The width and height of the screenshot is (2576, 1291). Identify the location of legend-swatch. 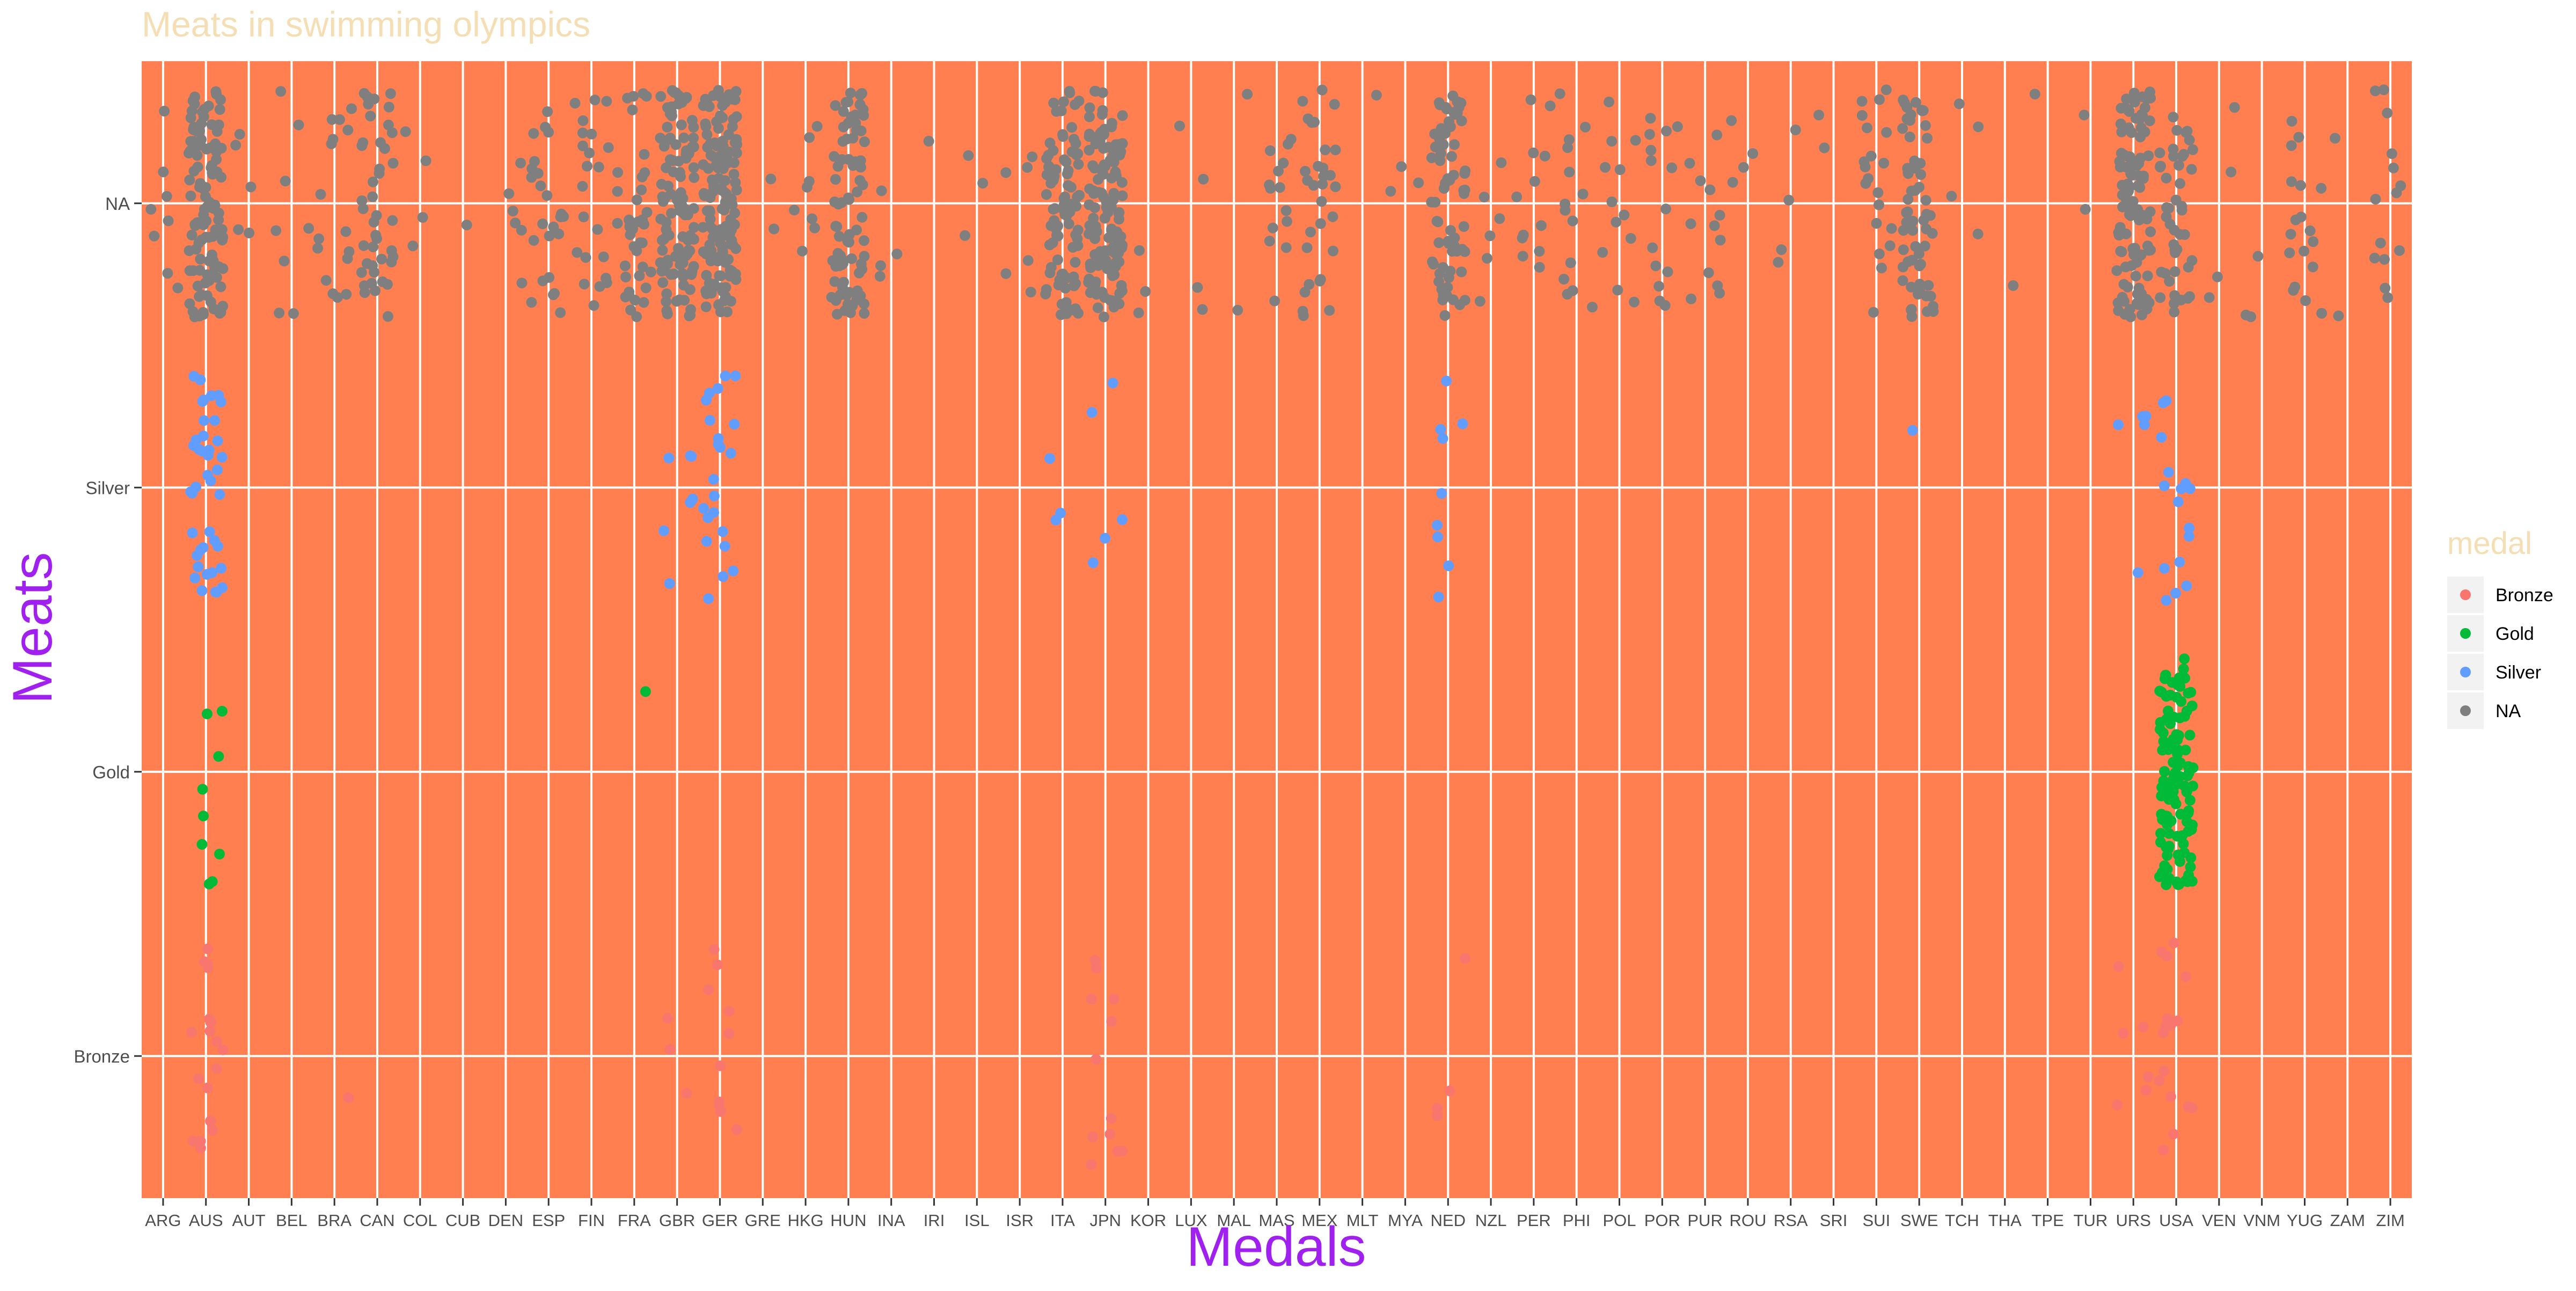
(2465, 633).